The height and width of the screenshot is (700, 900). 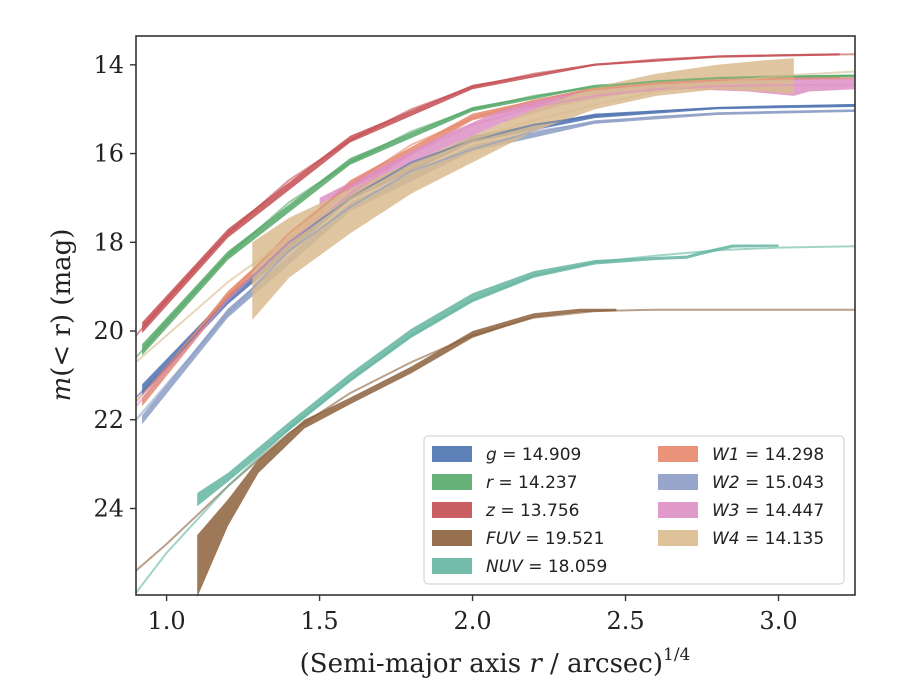 What do you see at coordinates (602, 664) in the screenshot?
I see `x-axis-label-tail: / arcsec)` at bounding box center [602, 664].